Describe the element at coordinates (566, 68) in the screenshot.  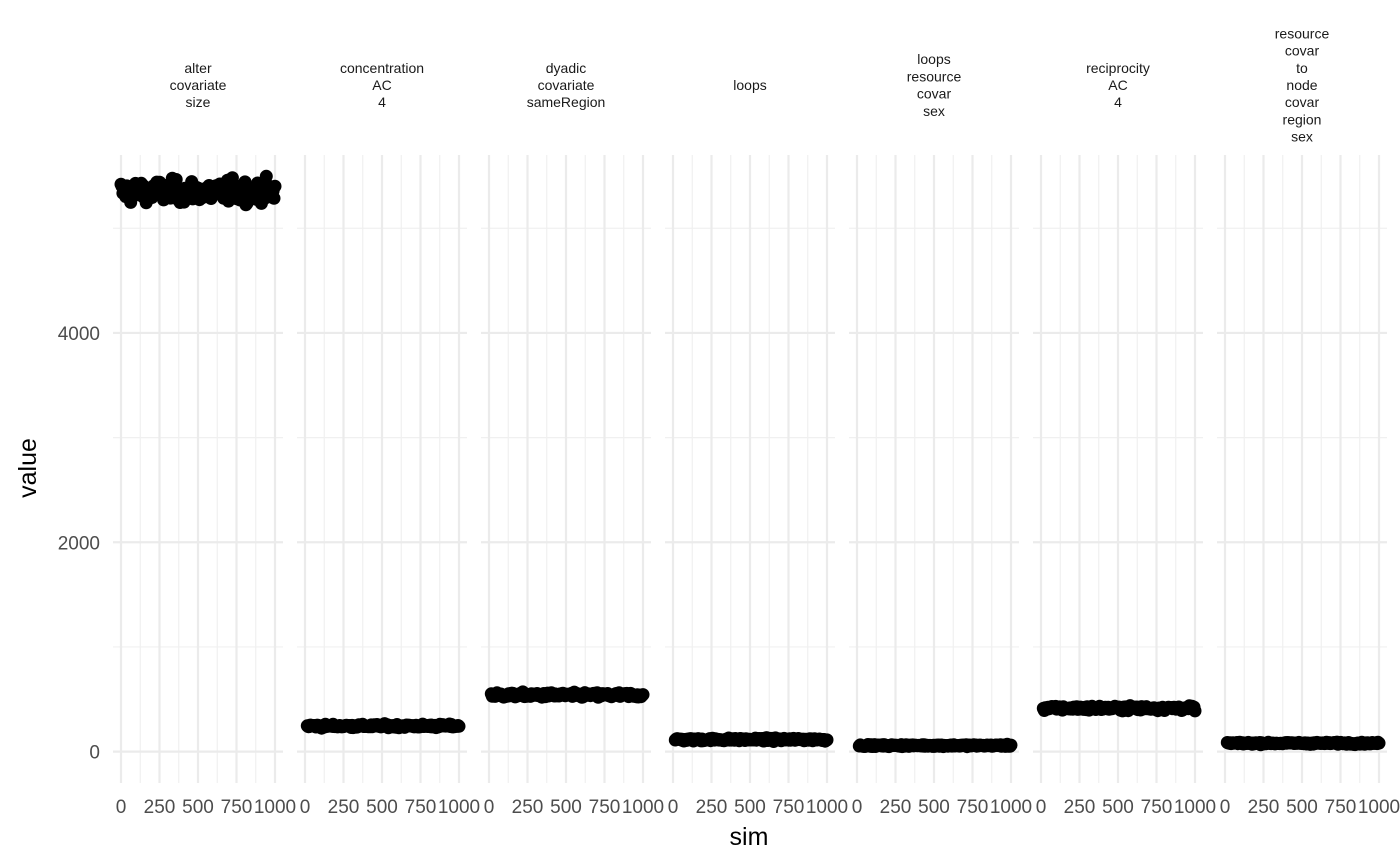
I see `facet-strip-label: dyadic` at that location.